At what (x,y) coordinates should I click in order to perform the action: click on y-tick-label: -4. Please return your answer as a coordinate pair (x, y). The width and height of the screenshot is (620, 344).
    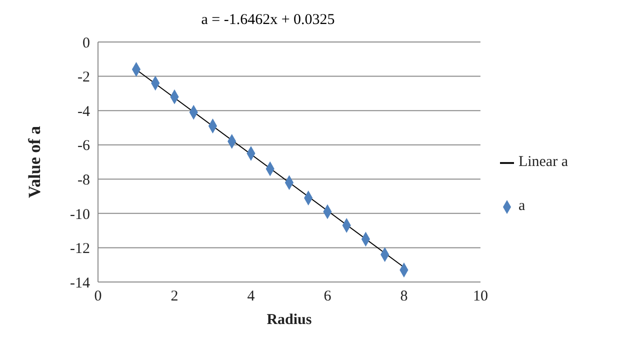
    Looking at the image, I should click on (84, 112).